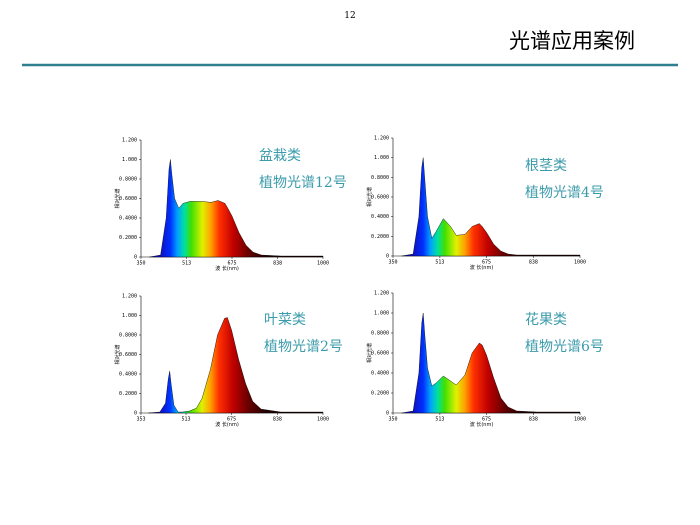 The height and width of the screenshot is (525, 700). What do you see at coordinates (303, 347) in the screenshot?
I see `annotation: 植物光谱2号` at bounding box center [303, 347].